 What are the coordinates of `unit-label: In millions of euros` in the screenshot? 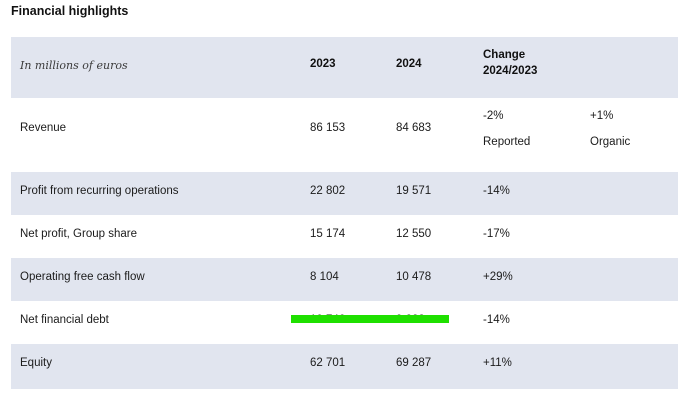 It's located at (74, 65).